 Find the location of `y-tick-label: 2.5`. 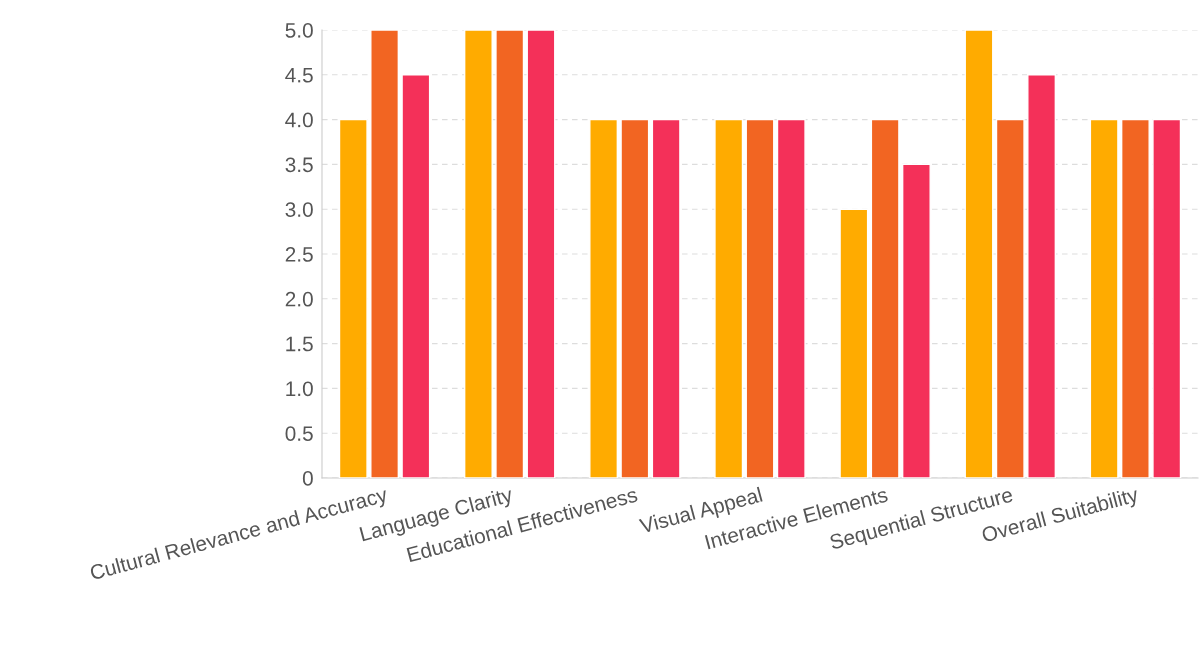

y-tick-label: 2.5 is located at coordinates (299, 254).